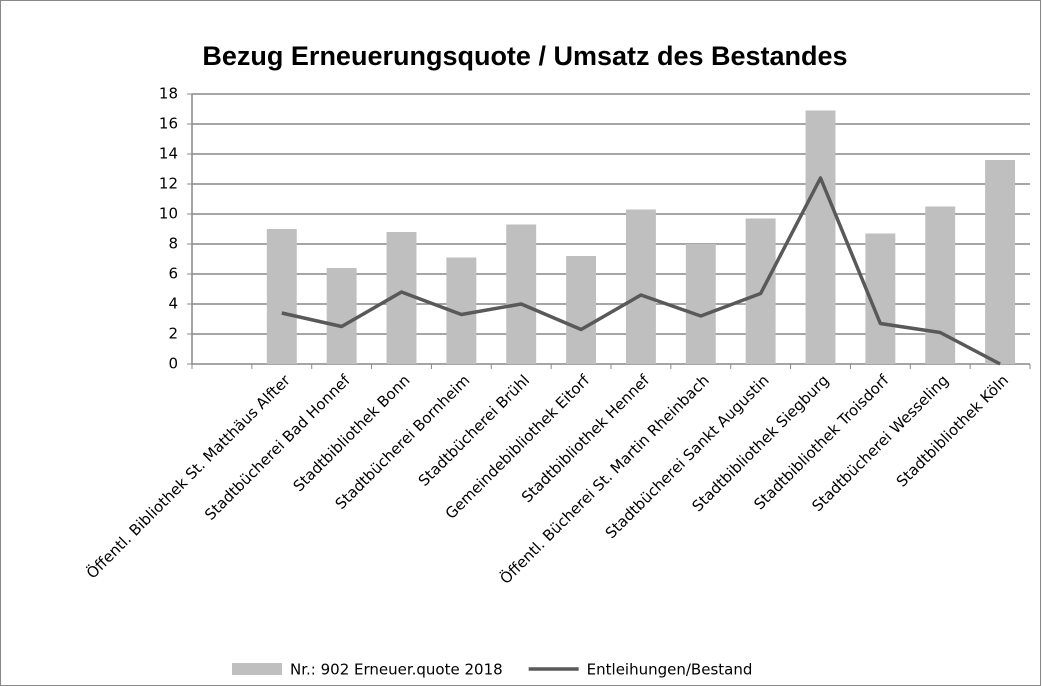  Describe the element at coordinates (173, 244) in the screenshot. I see `y-tick-label: 8` at that location.